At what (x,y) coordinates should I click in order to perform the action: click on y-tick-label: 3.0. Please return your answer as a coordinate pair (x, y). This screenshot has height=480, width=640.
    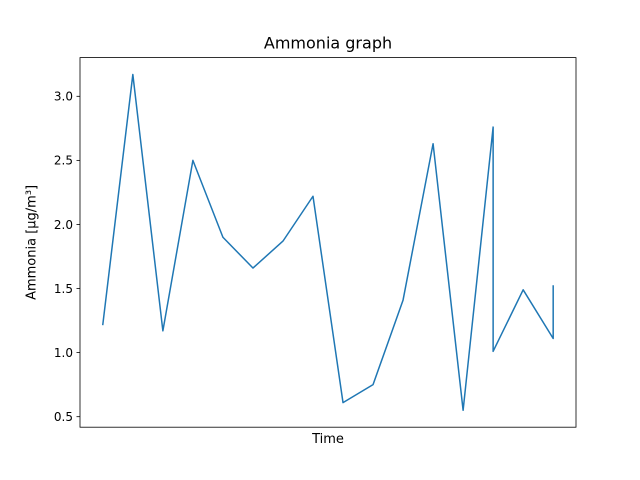
    Looking at the image, I should click on (63, 97).